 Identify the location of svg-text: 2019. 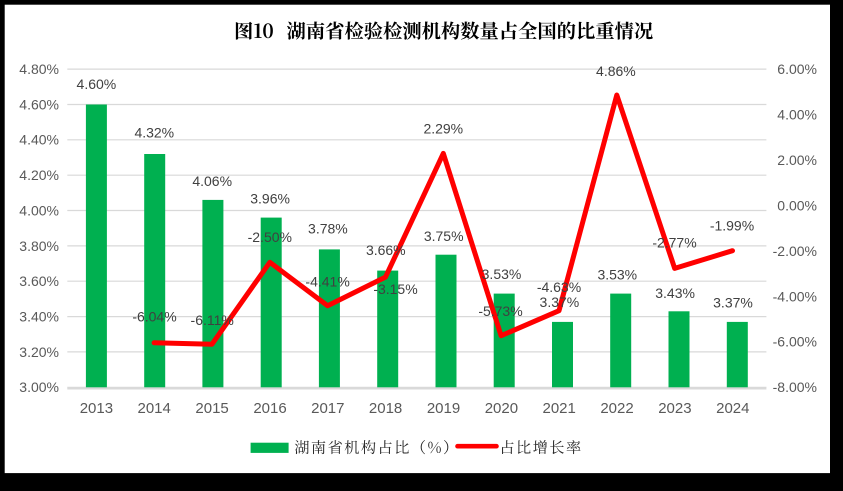
(443, 408).